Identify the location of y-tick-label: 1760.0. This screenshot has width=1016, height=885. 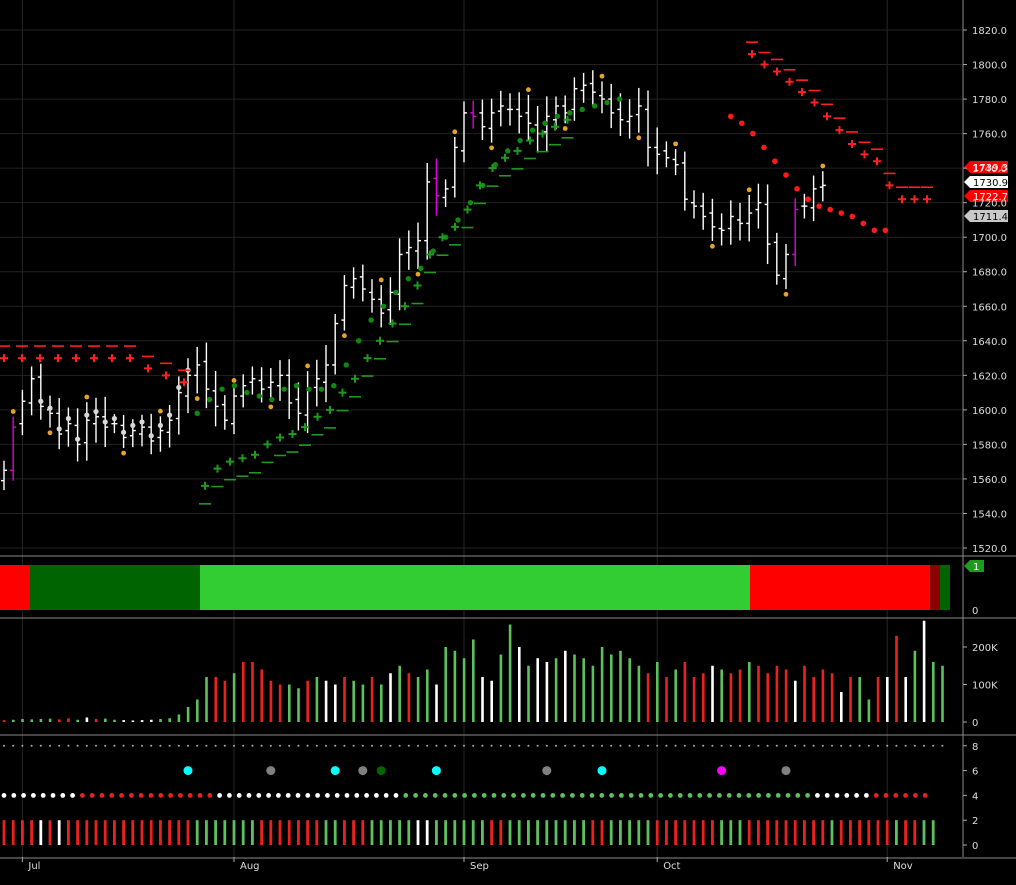
(989, 135).